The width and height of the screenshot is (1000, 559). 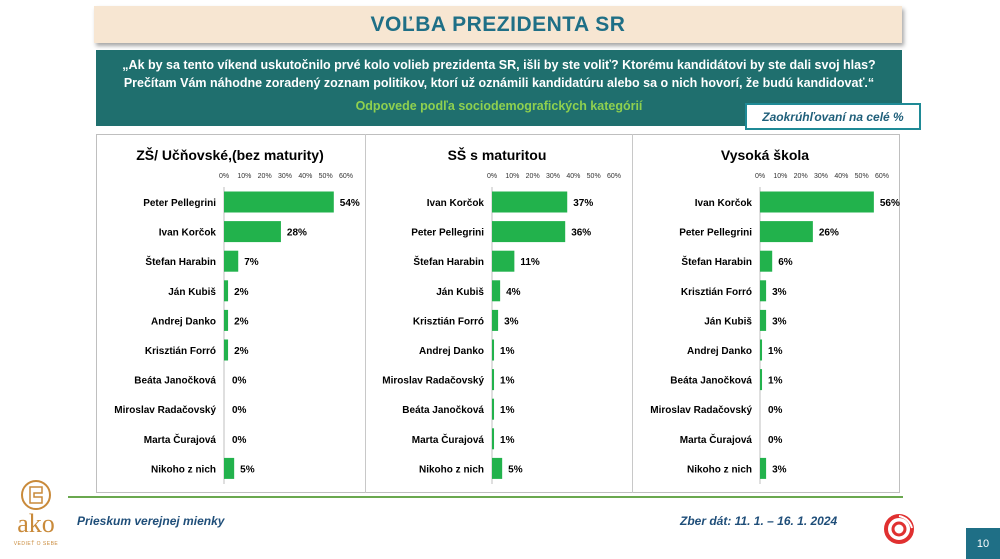 What do you see at coordinates (821, 176) in the screenshot?
I see `tick-label: 30%` at bounding box center [821, 176].